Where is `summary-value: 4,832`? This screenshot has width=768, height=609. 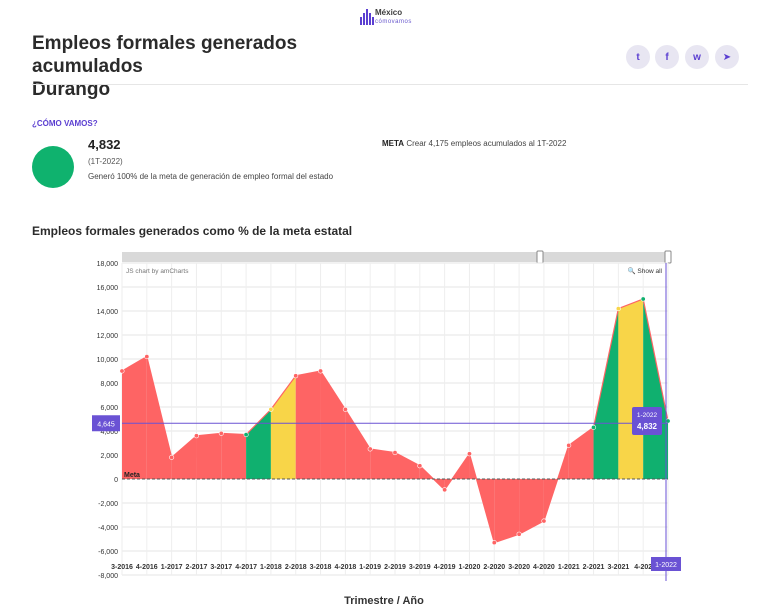
summary-value: 4,832 is located at coordinates (104, 144).